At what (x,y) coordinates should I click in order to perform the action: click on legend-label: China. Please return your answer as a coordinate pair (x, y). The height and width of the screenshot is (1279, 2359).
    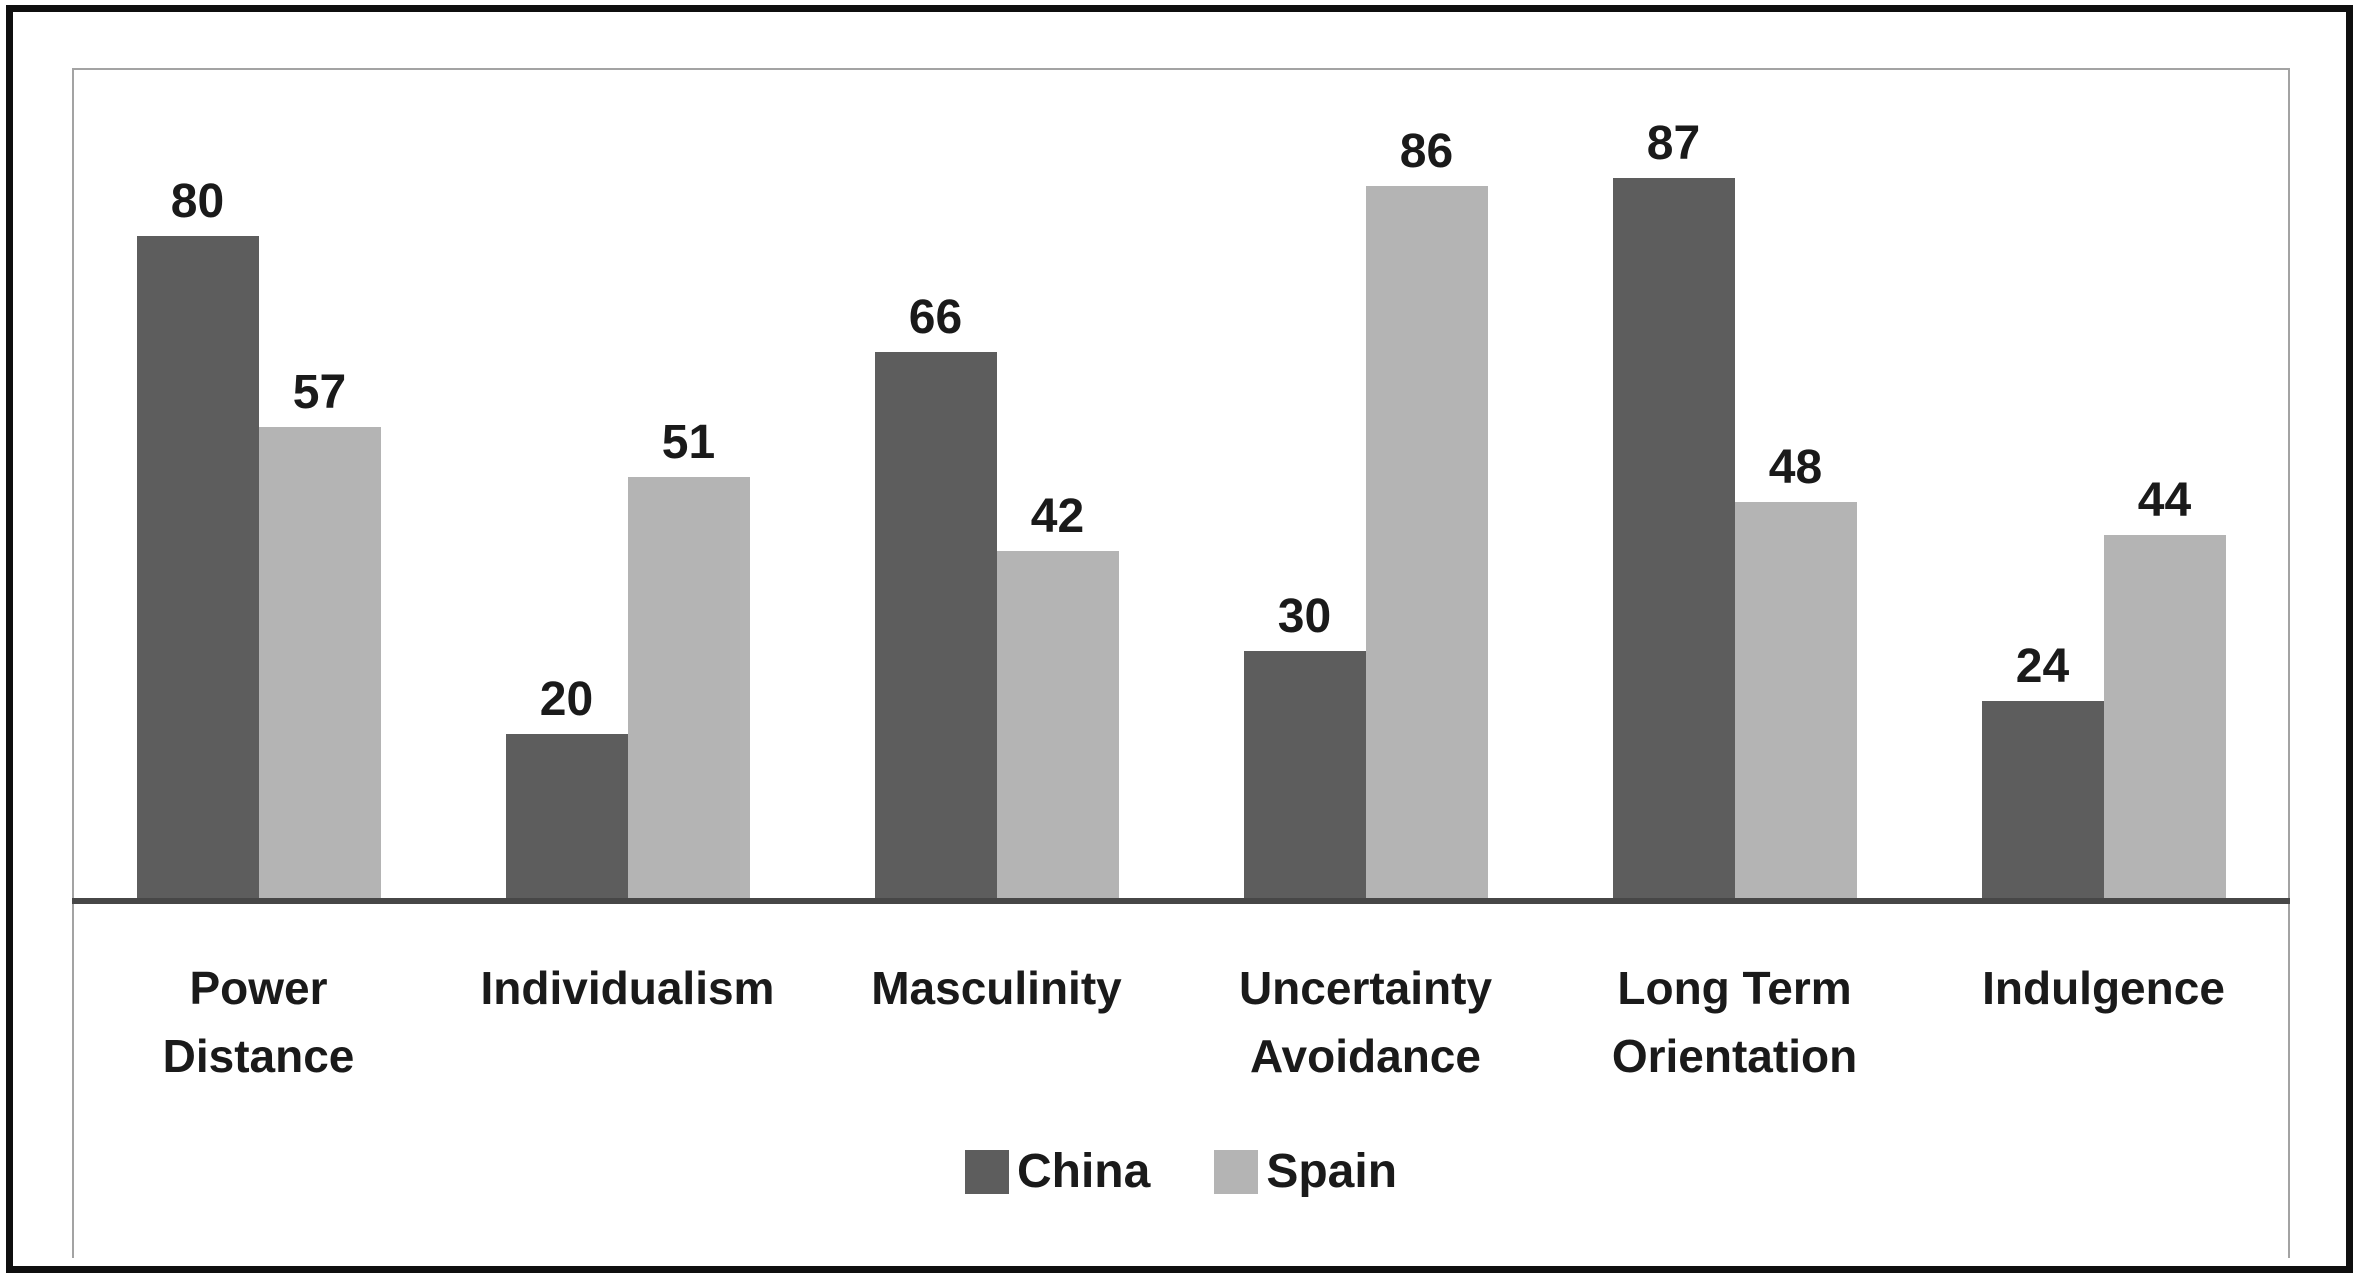
    Looking at the image, I should click on (1083, 1171).